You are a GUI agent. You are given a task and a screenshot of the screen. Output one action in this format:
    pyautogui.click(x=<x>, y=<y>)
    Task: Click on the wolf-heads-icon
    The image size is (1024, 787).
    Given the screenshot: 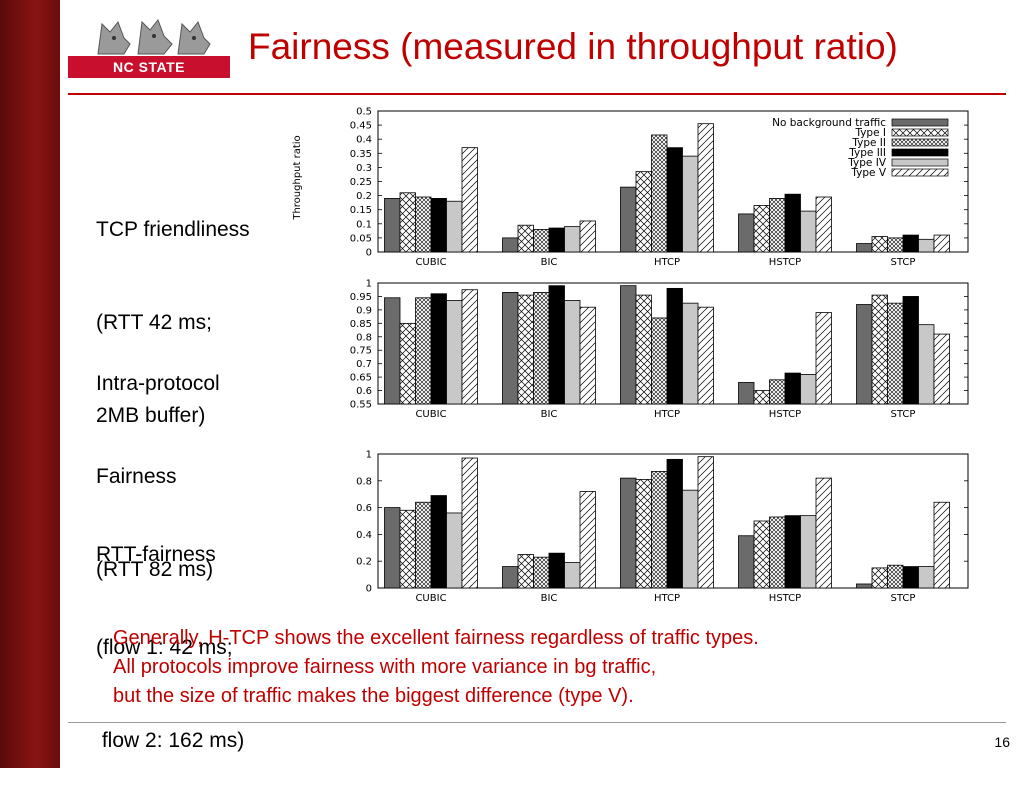 What is the action you would take?
    pyautogui.click(x=154, y=37)
    